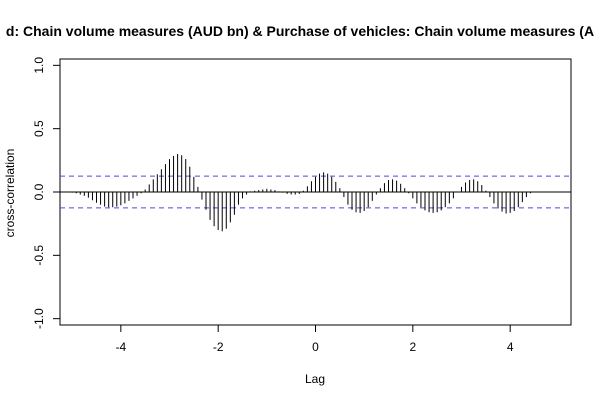 This screenshot has height=400, width=600. Describe the element at coordinates (39, 318) in the screenshot. I see `y-tick-label: -1.0` at that location.